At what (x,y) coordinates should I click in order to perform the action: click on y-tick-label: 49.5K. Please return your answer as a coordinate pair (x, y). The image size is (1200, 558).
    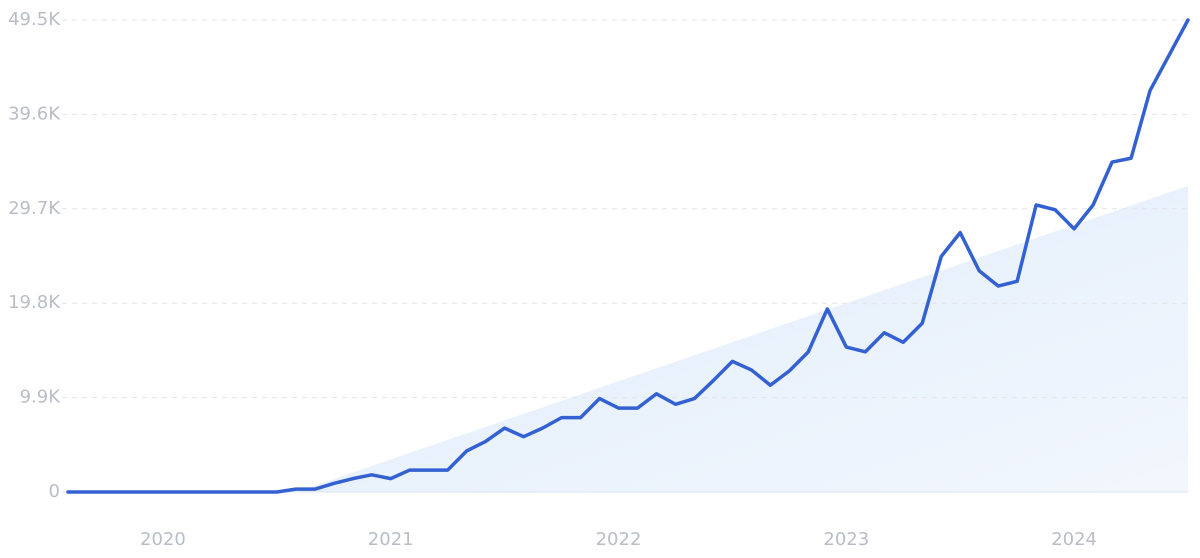
    Looking at the image, I should click on (34, 19).